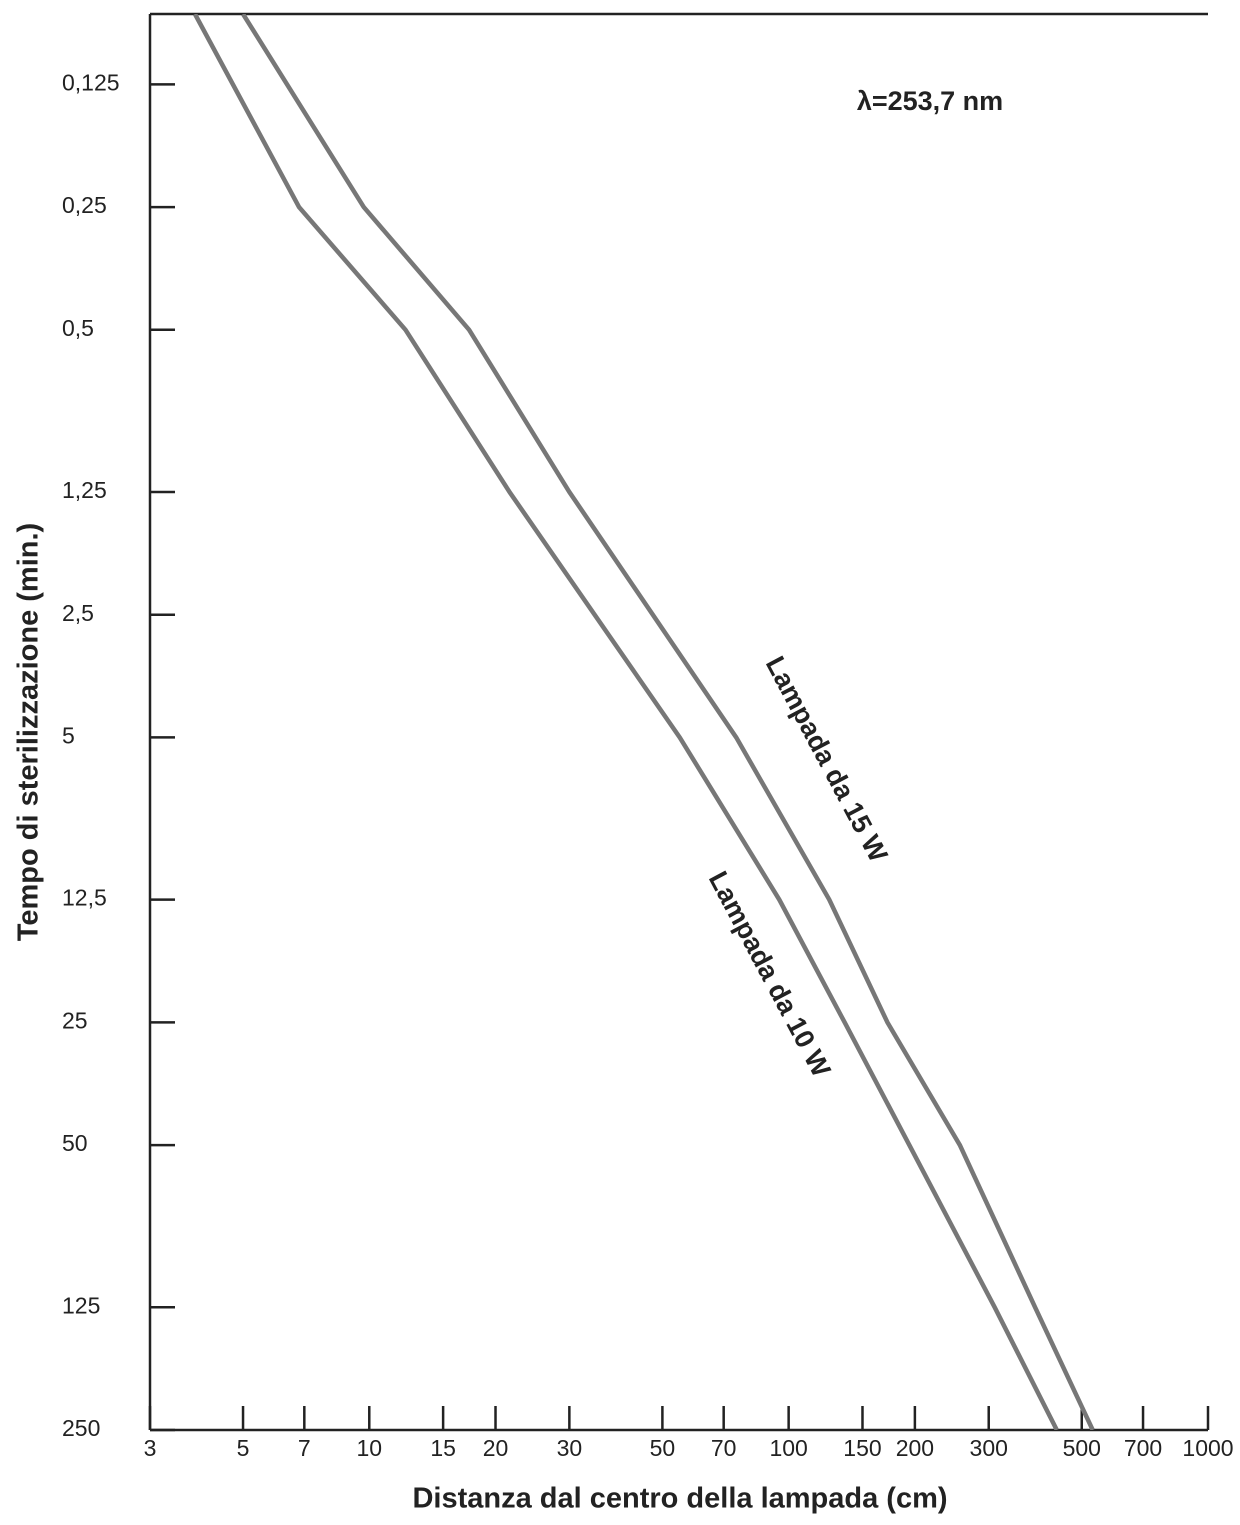  What do you see at coordinates (304, 1448) in the screenshot?
I see `x-tick-label: 7` at bounding box center [304, 1448].